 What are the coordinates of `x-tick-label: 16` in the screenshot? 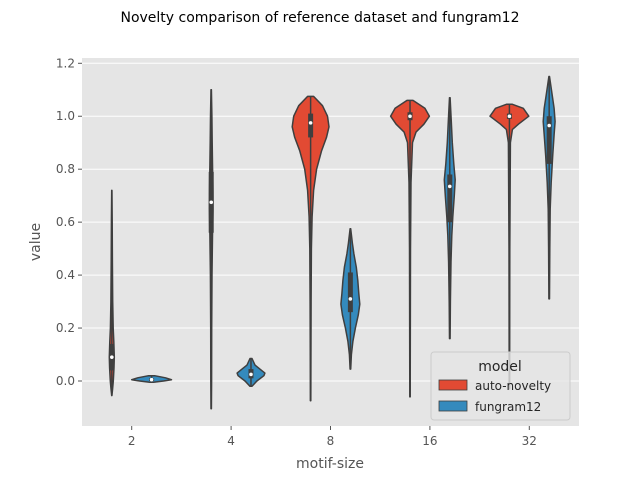 It's located at (429, 441).